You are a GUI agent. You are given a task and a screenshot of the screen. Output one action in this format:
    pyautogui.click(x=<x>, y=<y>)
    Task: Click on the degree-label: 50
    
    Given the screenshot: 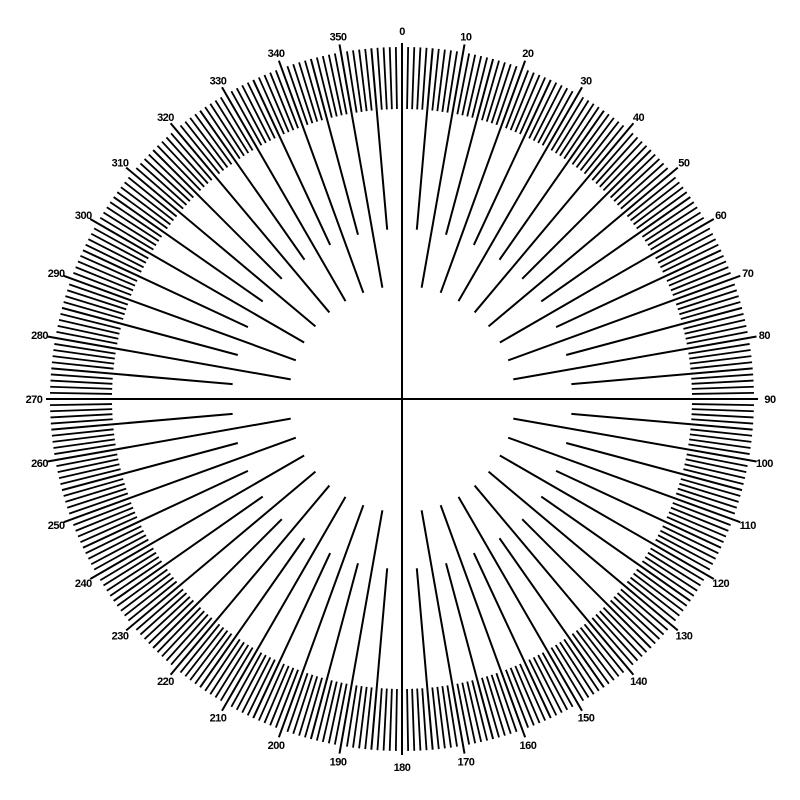 What is the action you would take?
    pyautogui.click(x=684, y=164)
    